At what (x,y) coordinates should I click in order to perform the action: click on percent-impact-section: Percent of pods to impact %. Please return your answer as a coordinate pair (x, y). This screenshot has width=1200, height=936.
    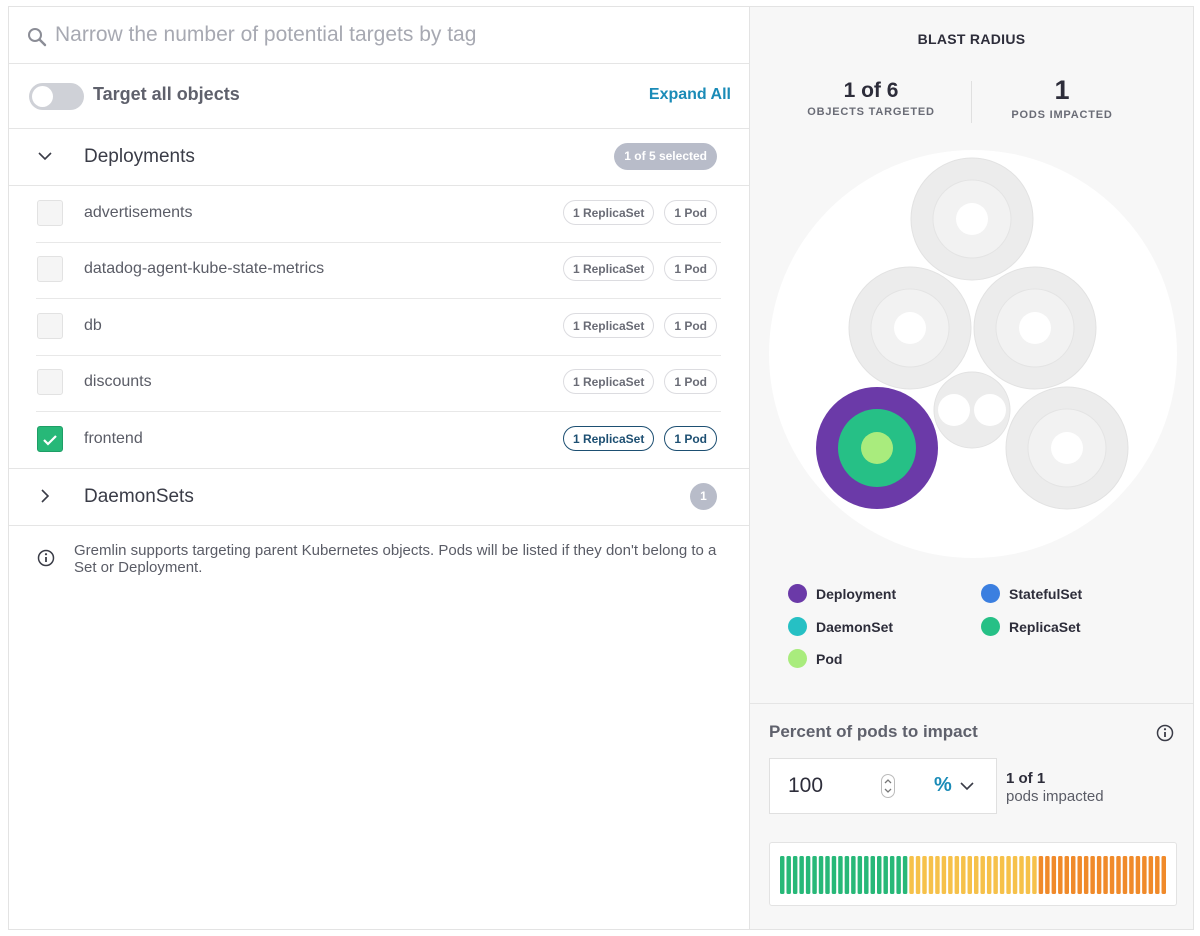
    Looking at the image, I should click on (971, 816).